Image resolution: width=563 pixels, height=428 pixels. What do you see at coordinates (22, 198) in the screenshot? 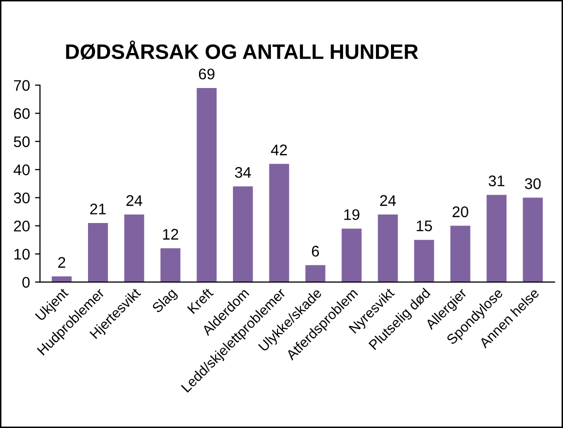
I see `y-tick-label: 30` at bounding box center [22, 198].